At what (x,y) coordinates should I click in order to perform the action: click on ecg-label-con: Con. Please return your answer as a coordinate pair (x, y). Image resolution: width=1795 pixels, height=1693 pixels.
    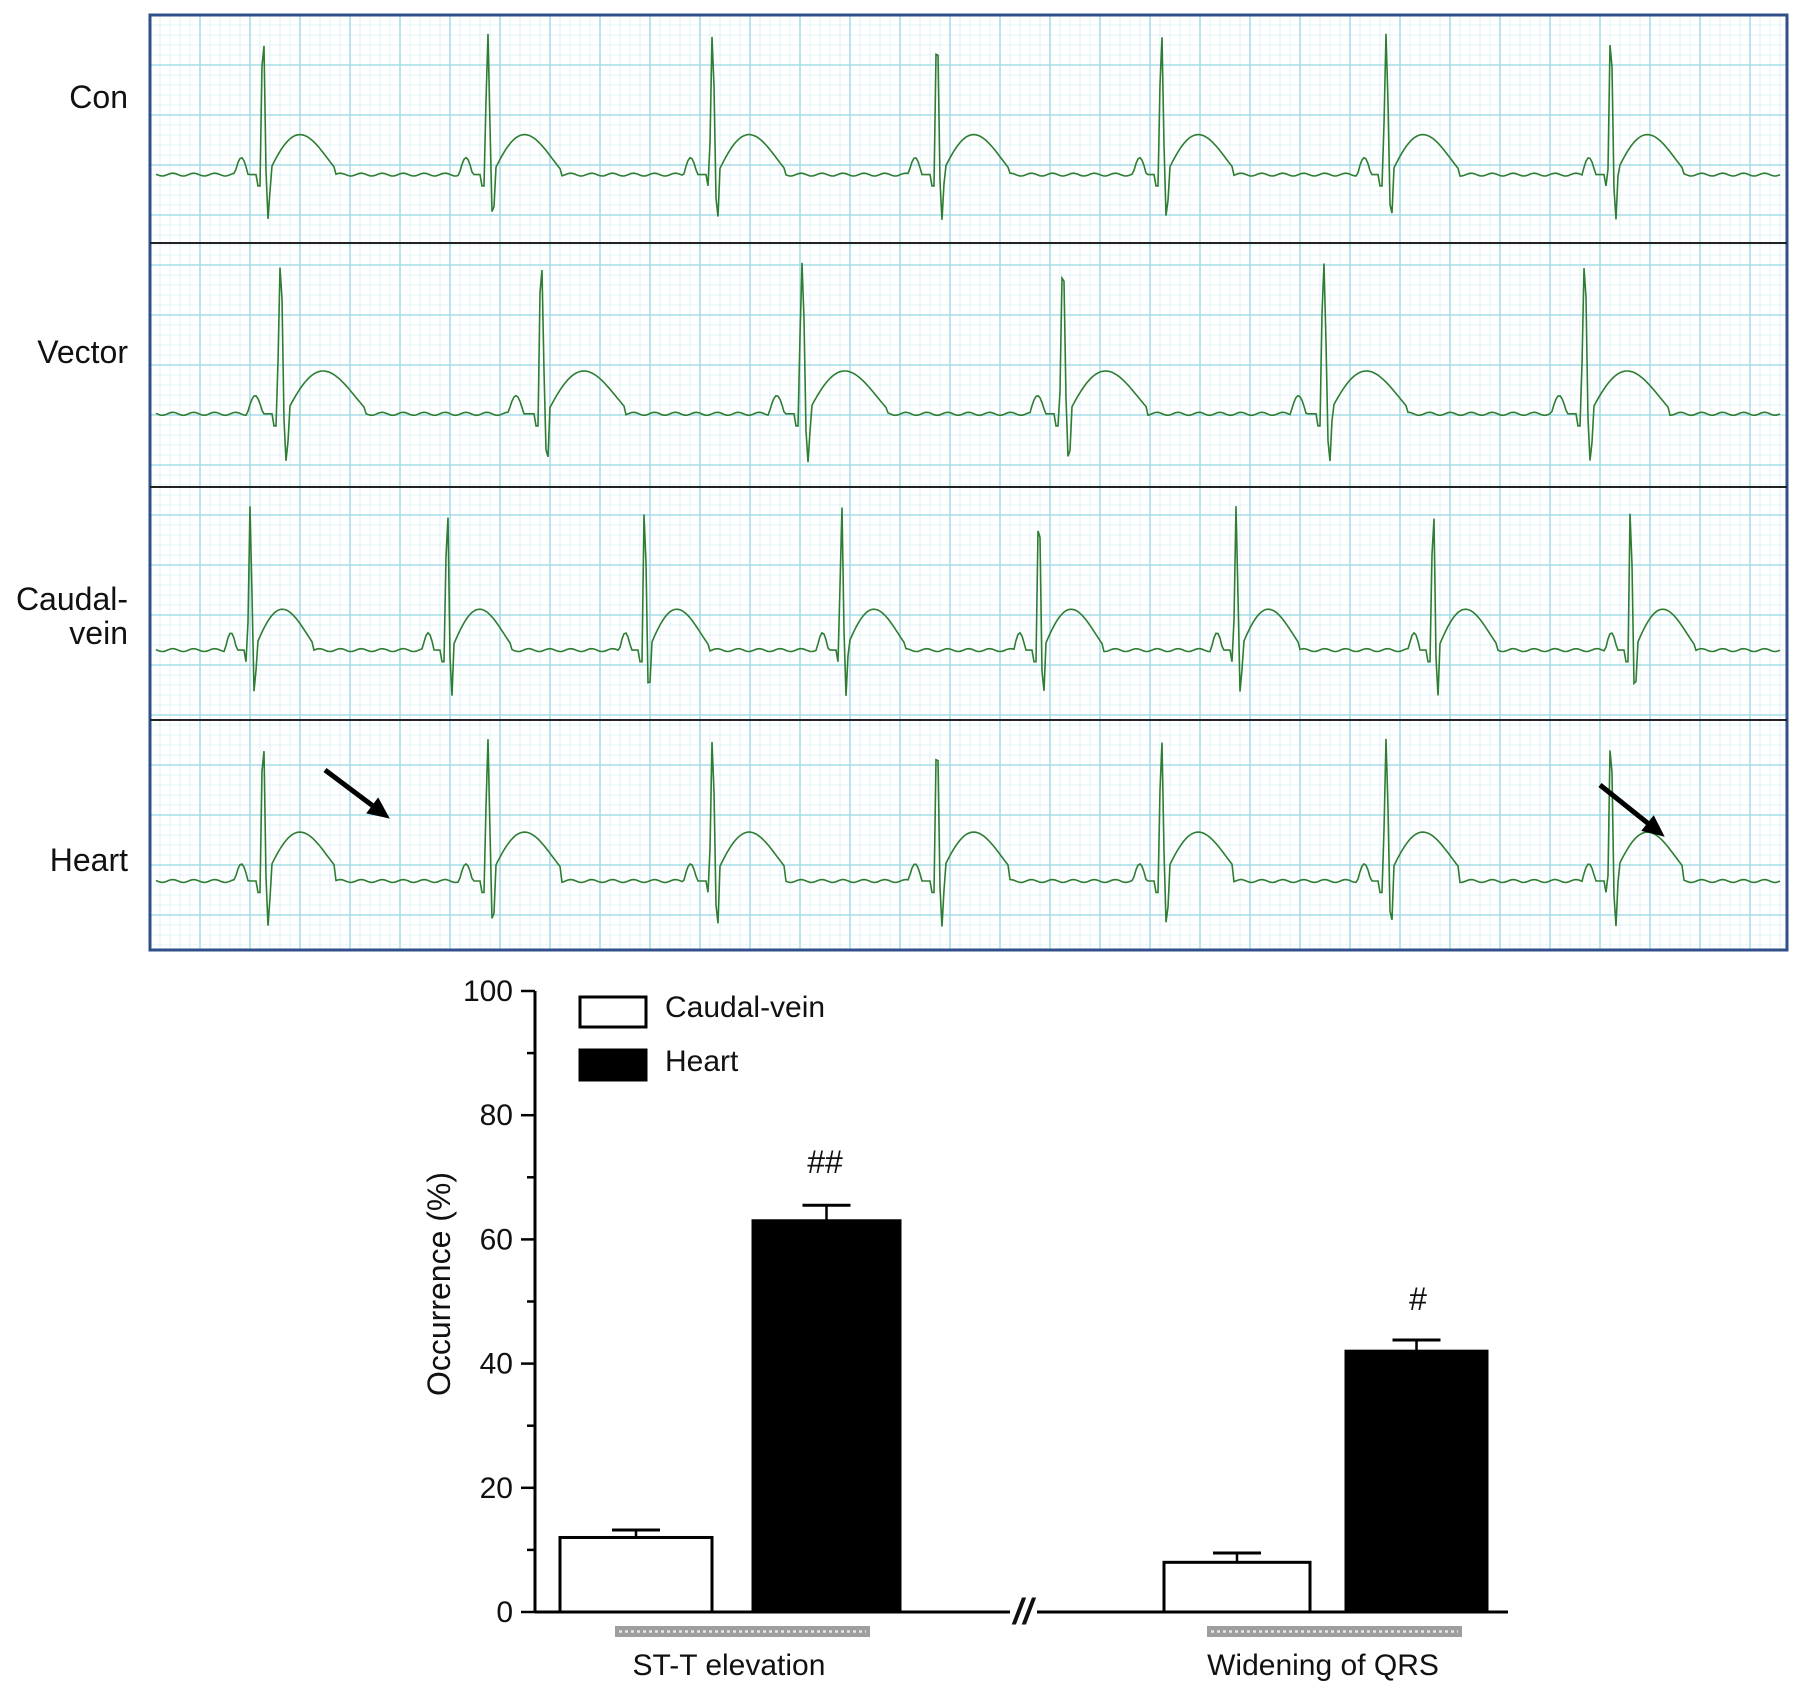
    Looking at the image, I should click on (98, 97).